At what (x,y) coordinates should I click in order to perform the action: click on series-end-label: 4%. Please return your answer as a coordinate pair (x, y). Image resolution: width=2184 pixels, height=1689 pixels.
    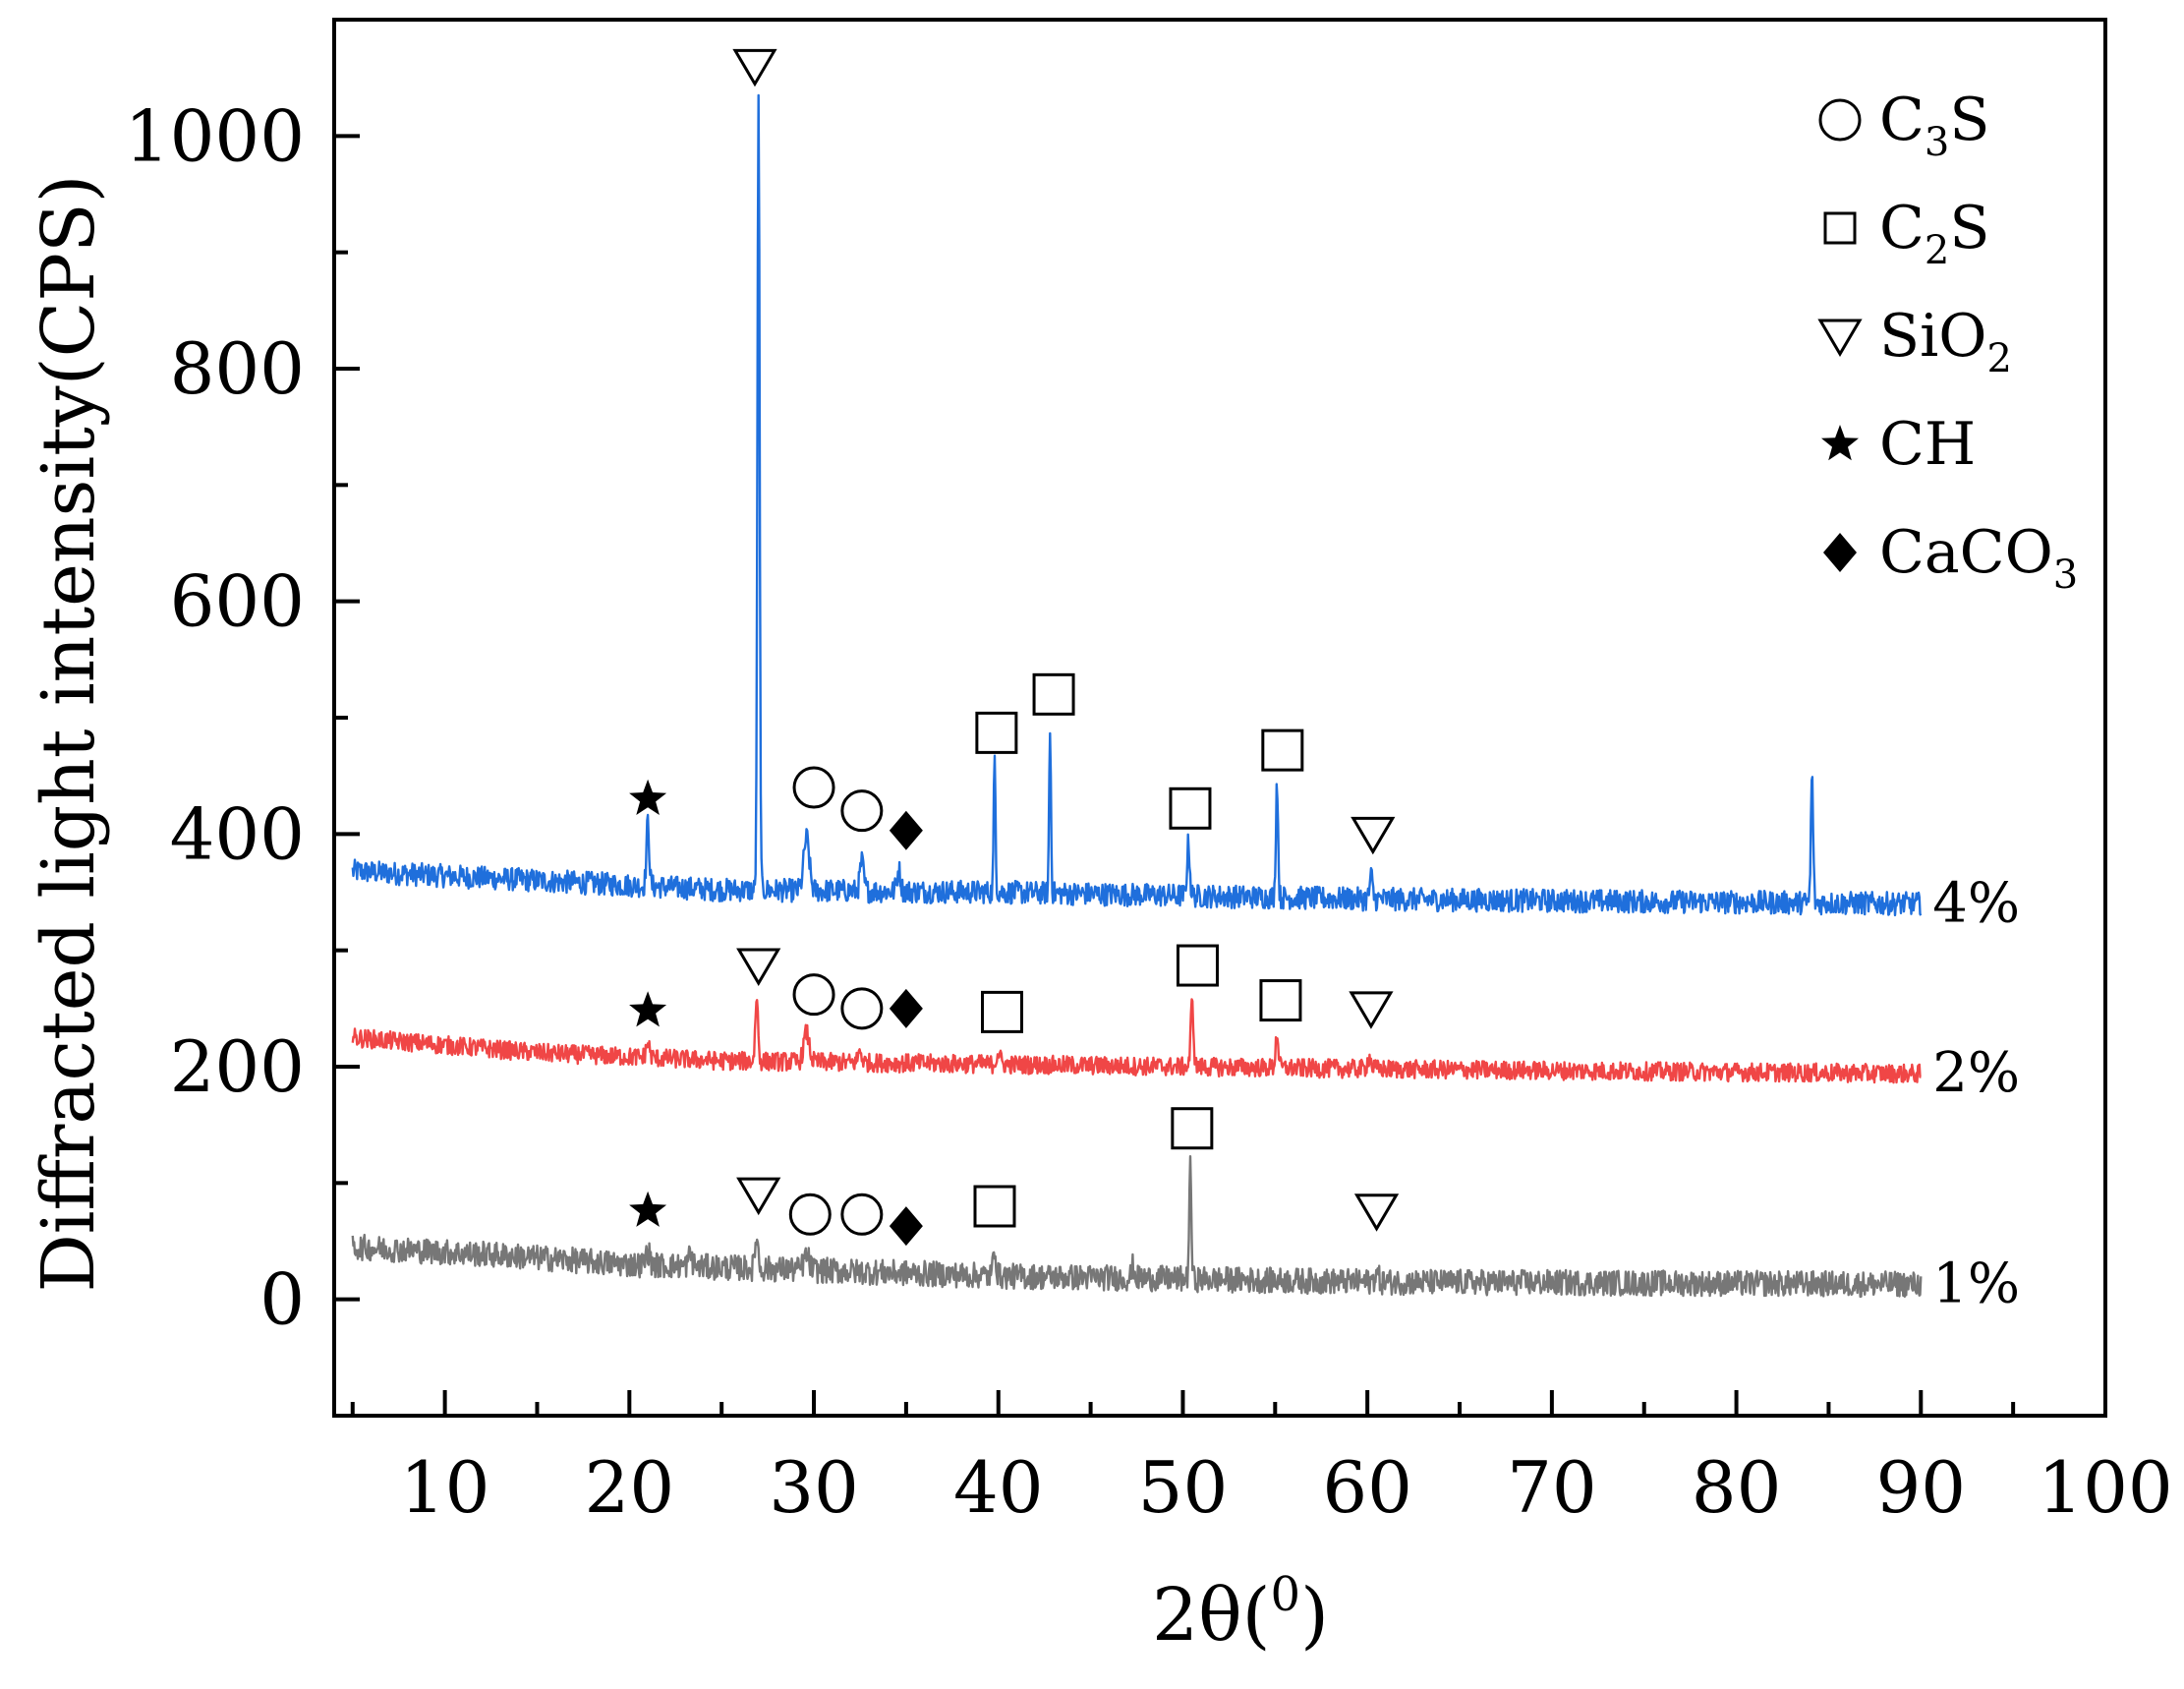
    Looking at the image, I should click on (1976, 903).